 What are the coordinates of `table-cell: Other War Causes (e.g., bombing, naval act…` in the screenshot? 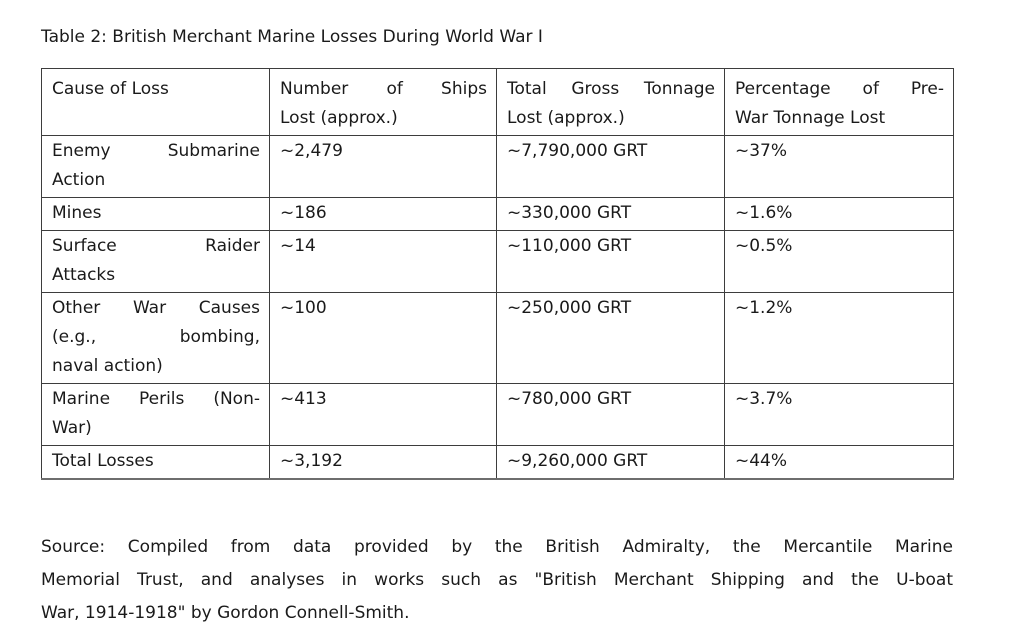 It's located at (155, 338).